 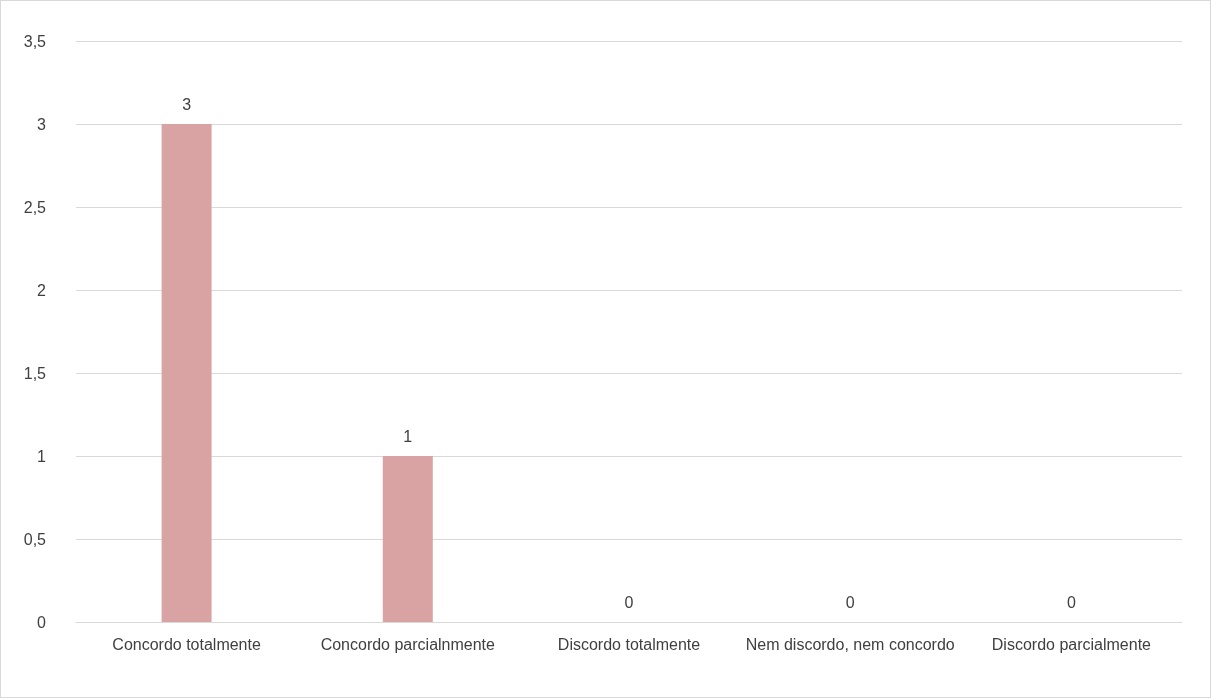 What do you see at coordinates (35, 207) in the screenshot?
I see `y-tick-label: 2,5` at bounding box center [35, 207].